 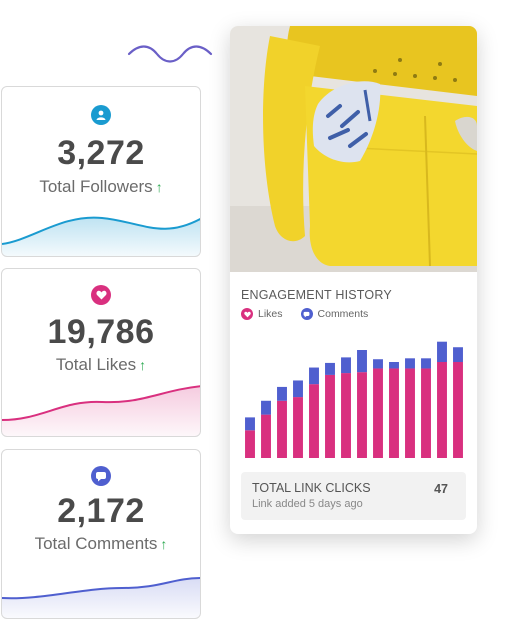 What do you see at coordinates (101, 153) in the screenshot?
I see `followers-value: 3,272` at bounding box center [101, 153].